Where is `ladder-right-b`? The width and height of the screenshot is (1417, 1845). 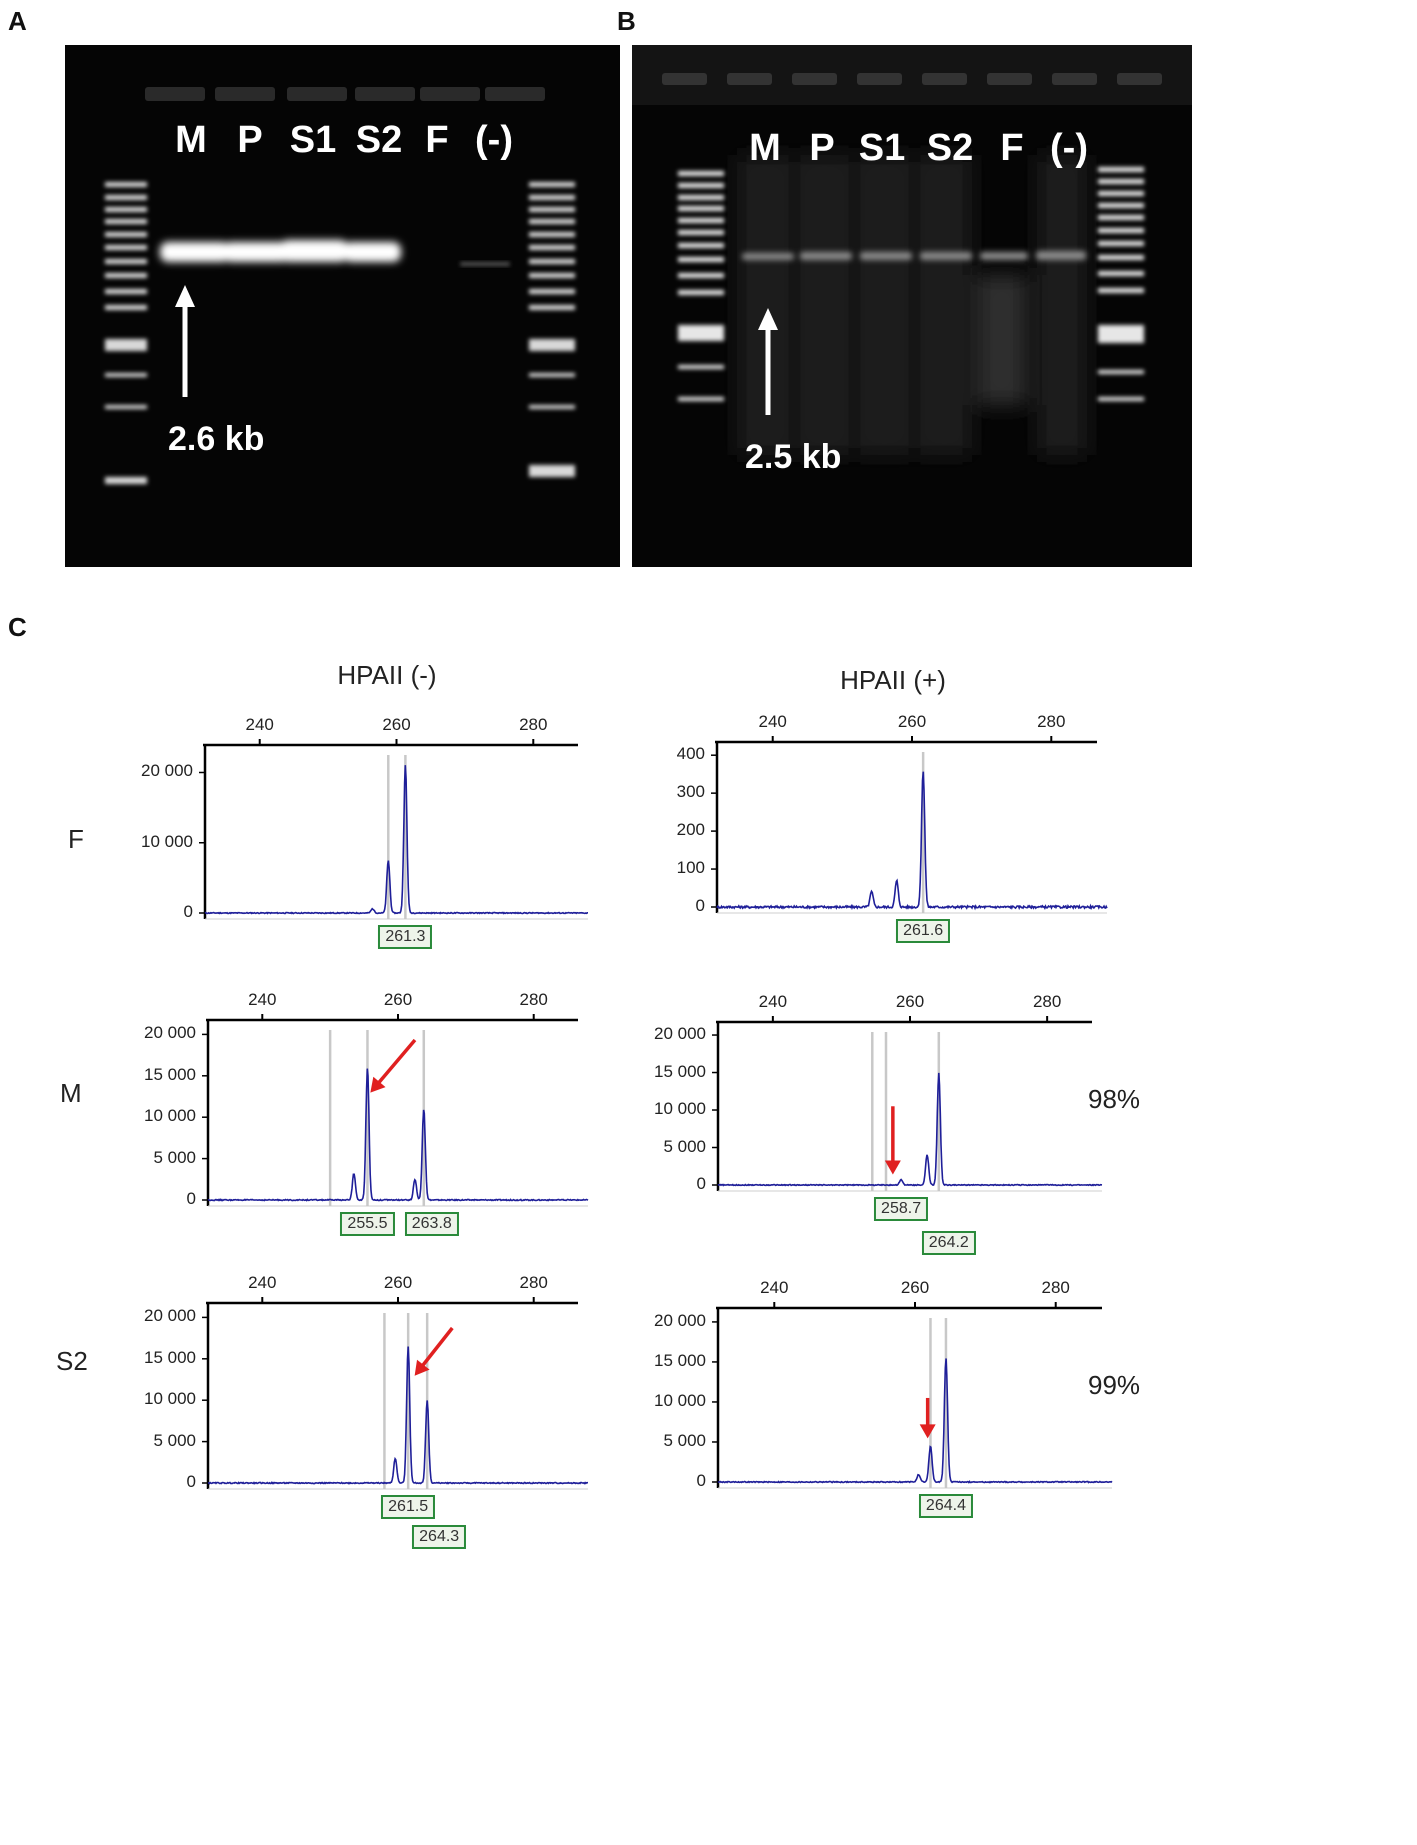
ladder-right-b is located at coordinates (1121, 284).